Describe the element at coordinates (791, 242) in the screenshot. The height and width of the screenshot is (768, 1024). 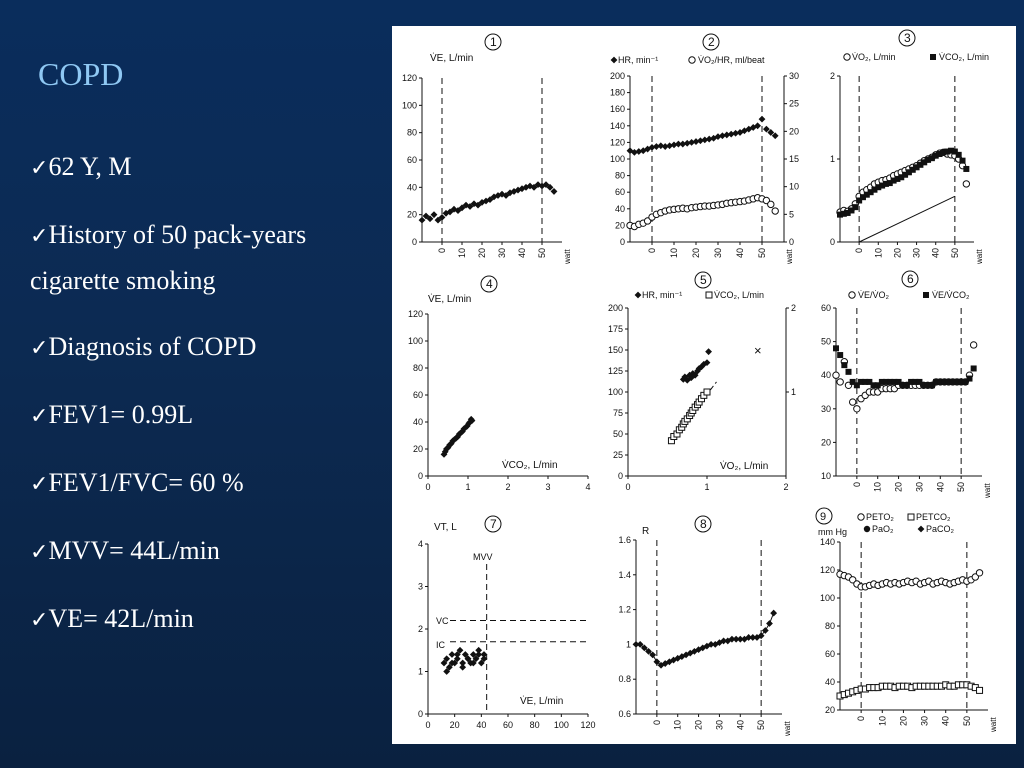
I see `y2-tick-label: 0` at that location.